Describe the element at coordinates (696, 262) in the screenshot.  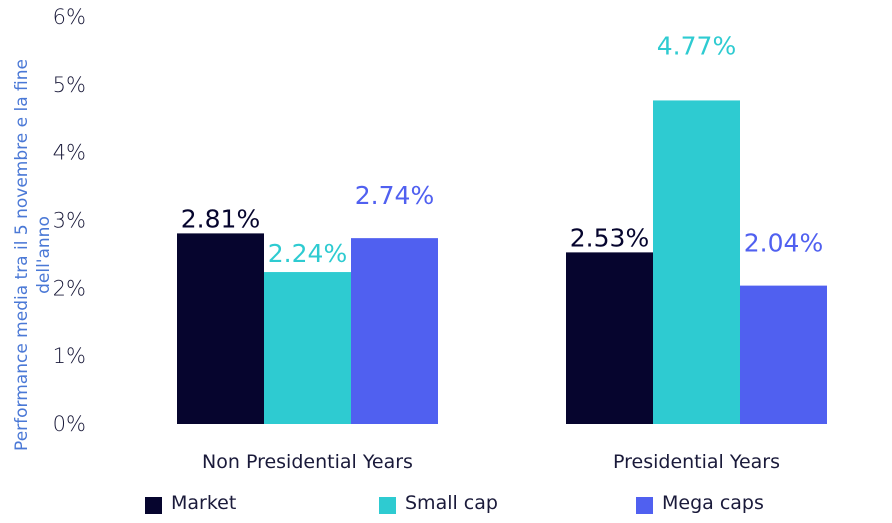
I see `bar-small-cap-presidential-years` at that location.